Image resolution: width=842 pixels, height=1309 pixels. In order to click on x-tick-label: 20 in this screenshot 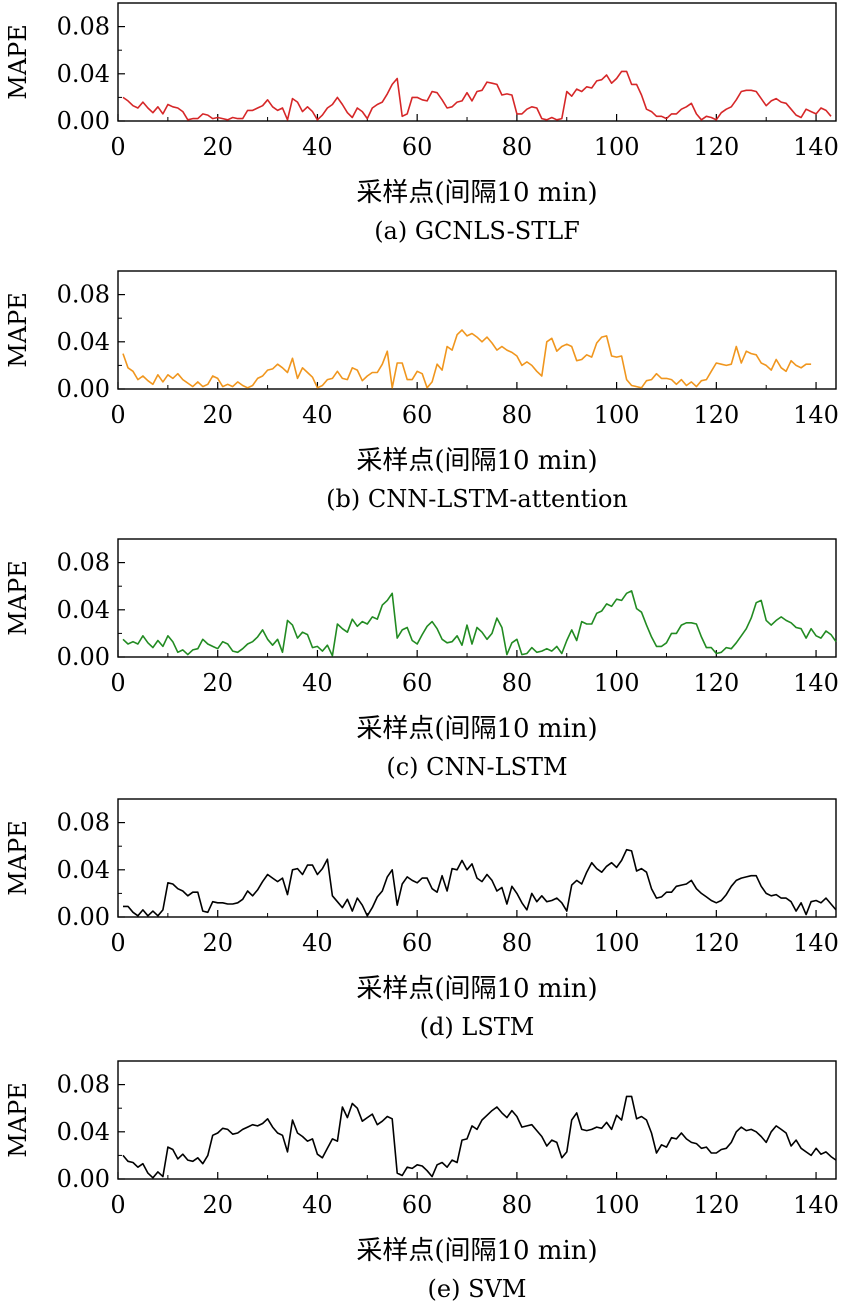, I will do `click(217, 415)`.